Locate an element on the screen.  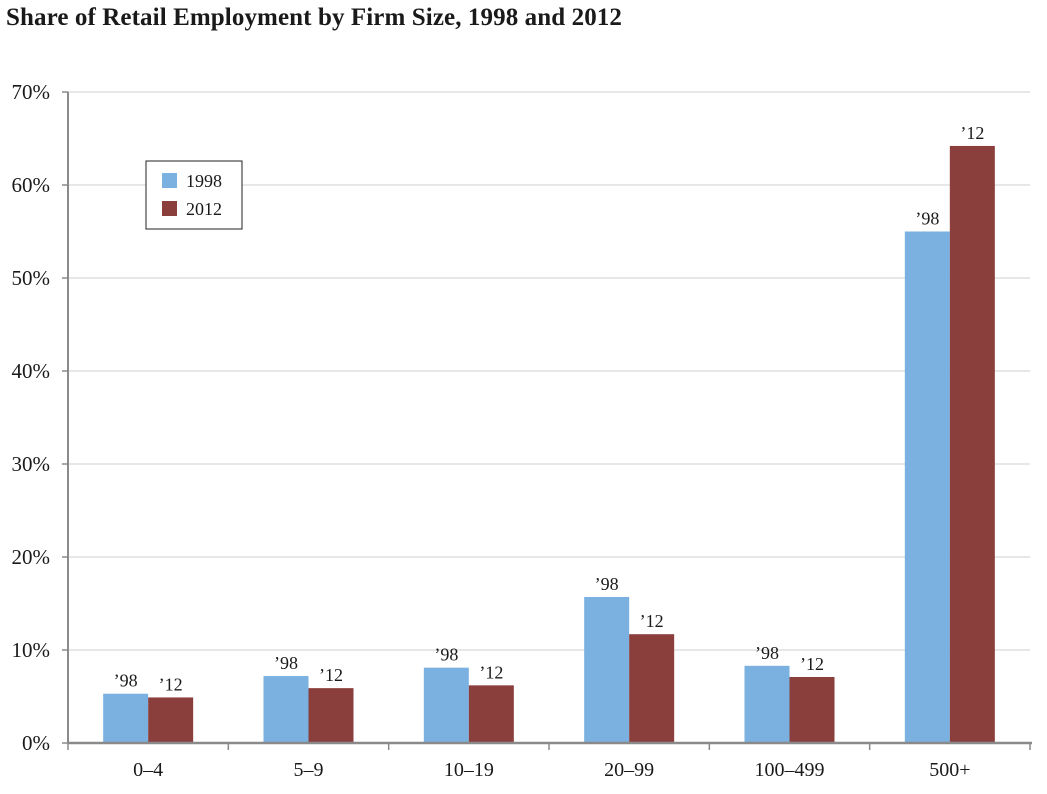
x-axis-tick-labels: 0–4 5–9 10–19 20–99 100–499 500+ is located at coordinates (551, 770).